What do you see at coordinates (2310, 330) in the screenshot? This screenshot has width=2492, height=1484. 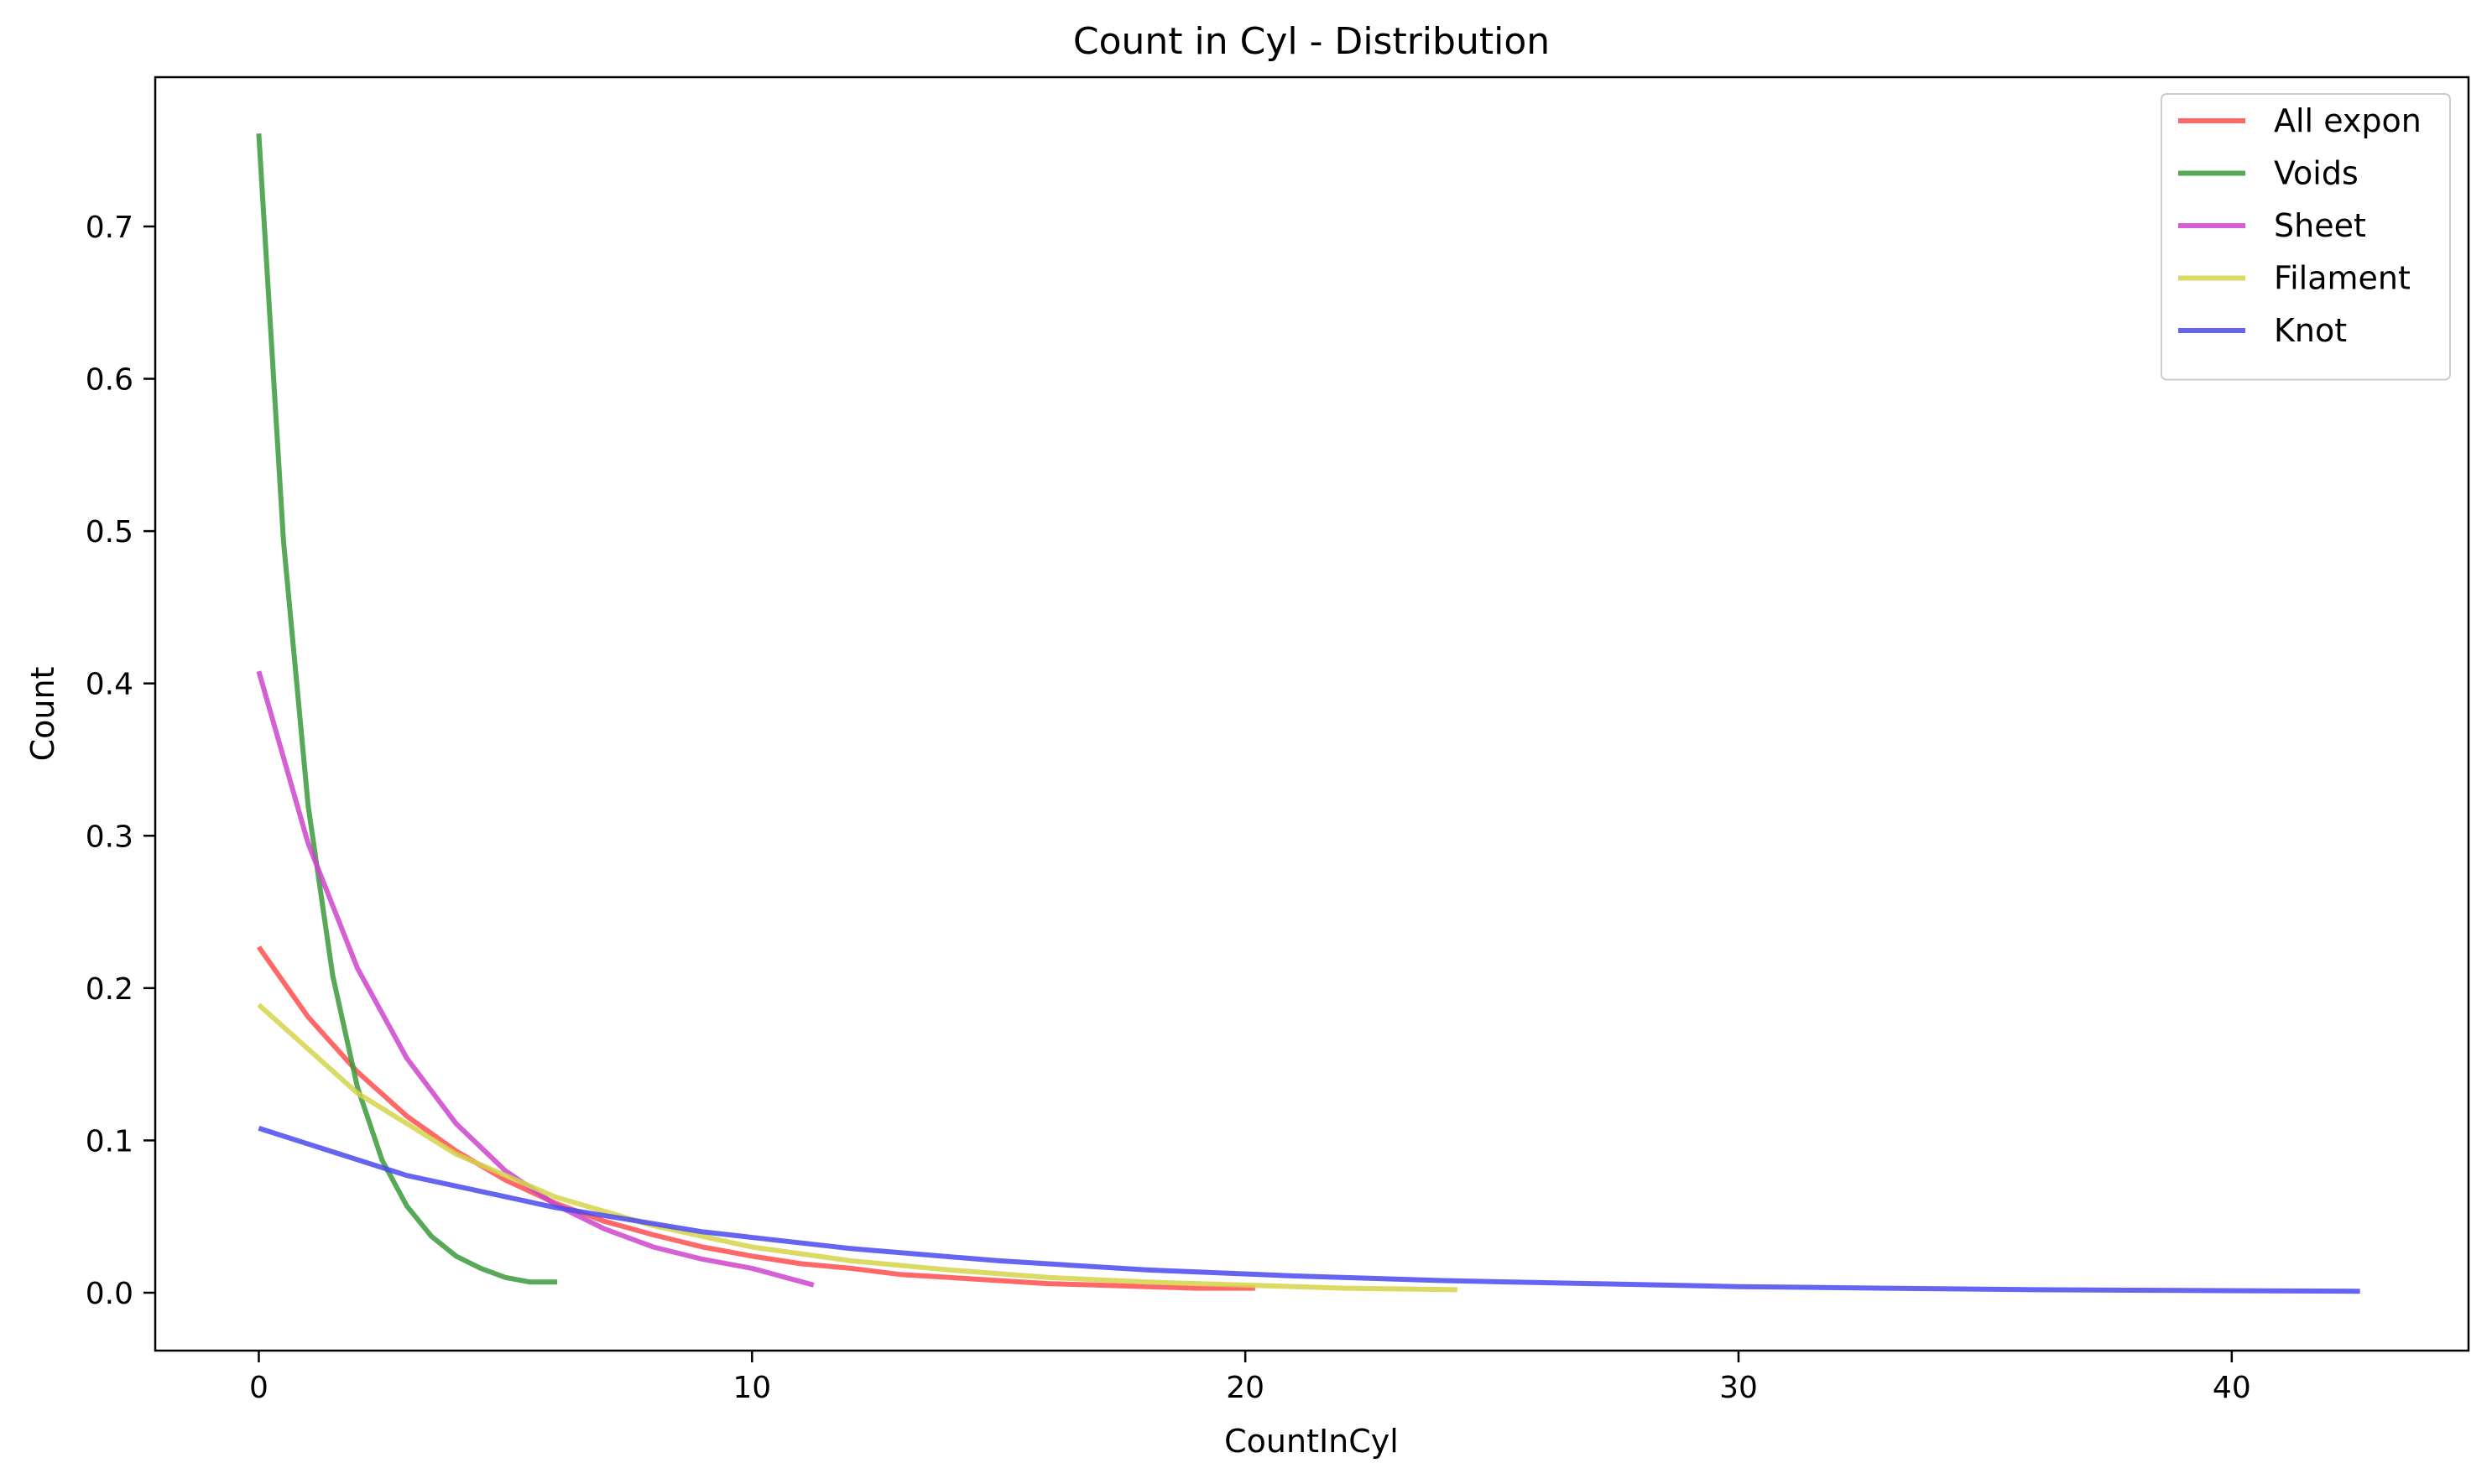 I see `legend-label: Knot` at bounding box center [2310, 330].